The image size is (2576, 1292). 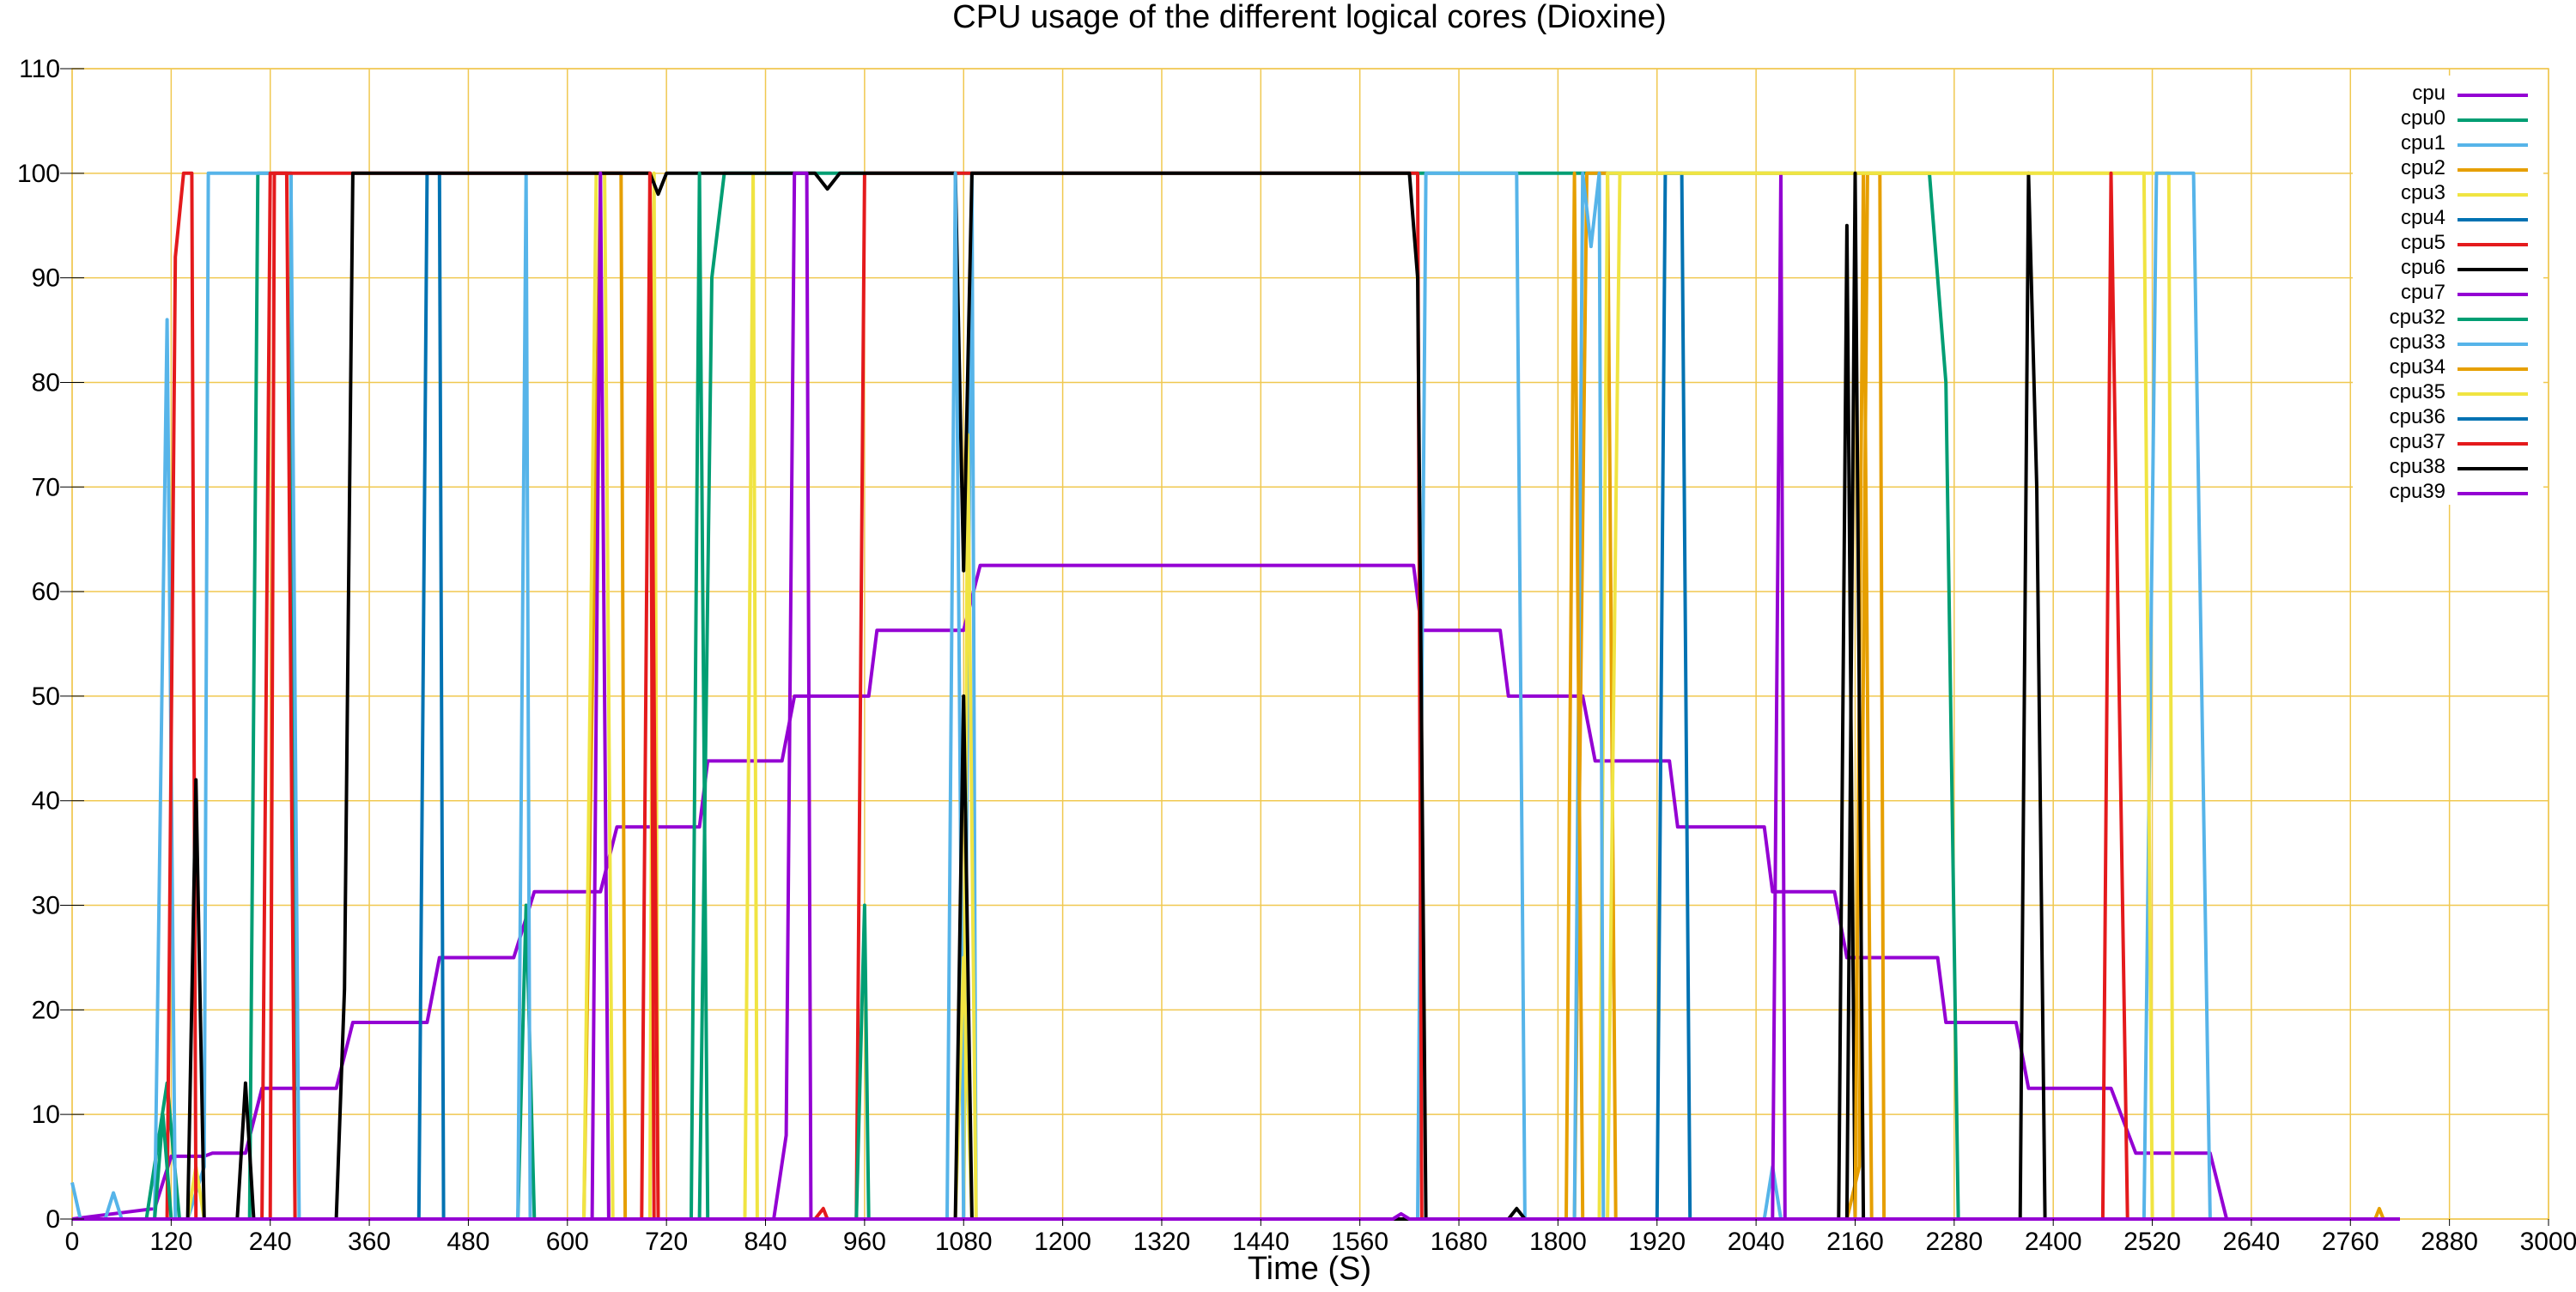 I want to click on legend-label-cpu: cpu, so click(x=2428, y=93).